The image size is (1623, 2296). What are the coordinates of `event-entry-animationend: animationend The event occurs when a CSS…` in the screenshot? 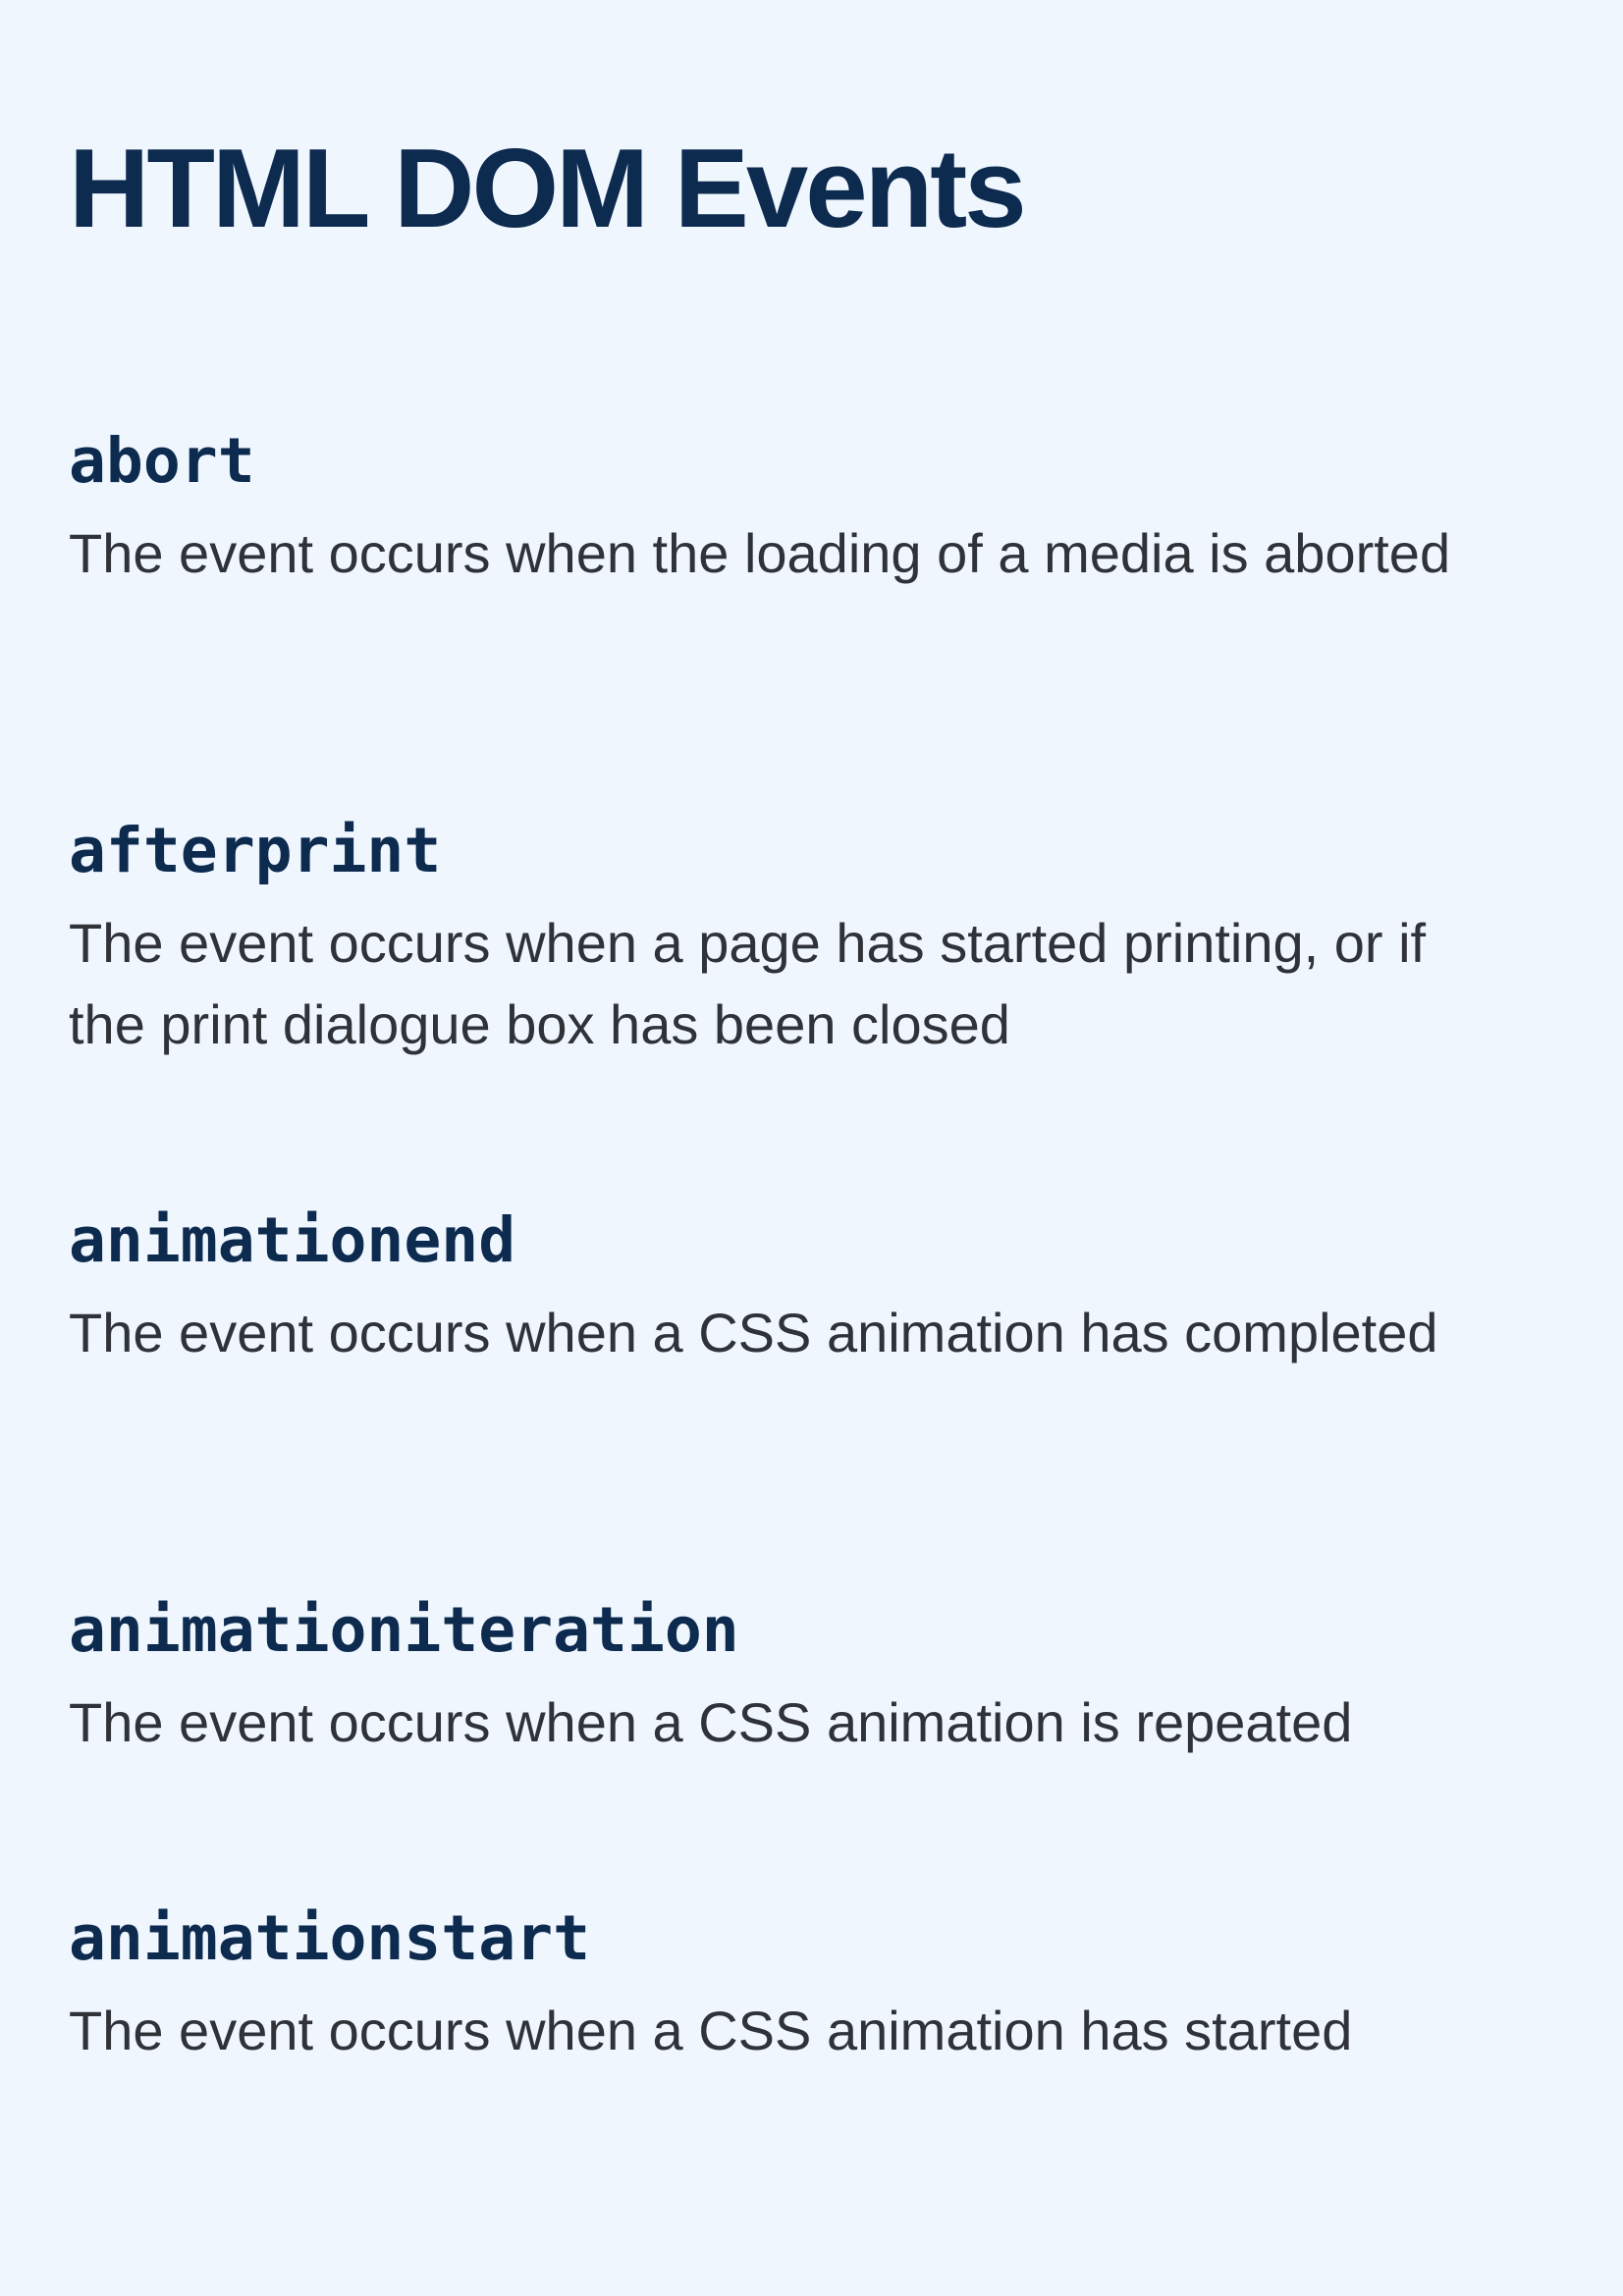 It's located at (805, 1287).